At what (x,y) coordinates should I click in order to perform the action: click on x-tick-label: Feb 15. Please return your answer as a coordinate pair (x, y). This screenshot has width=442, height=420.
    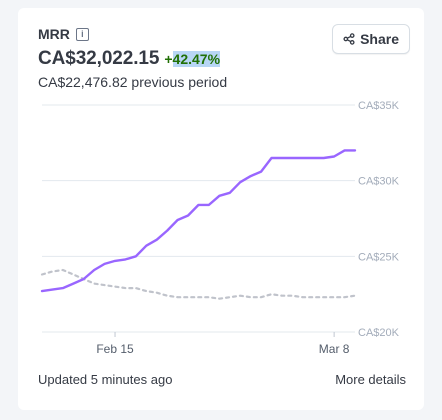
    Looking at the image, I should click on (115, 349).